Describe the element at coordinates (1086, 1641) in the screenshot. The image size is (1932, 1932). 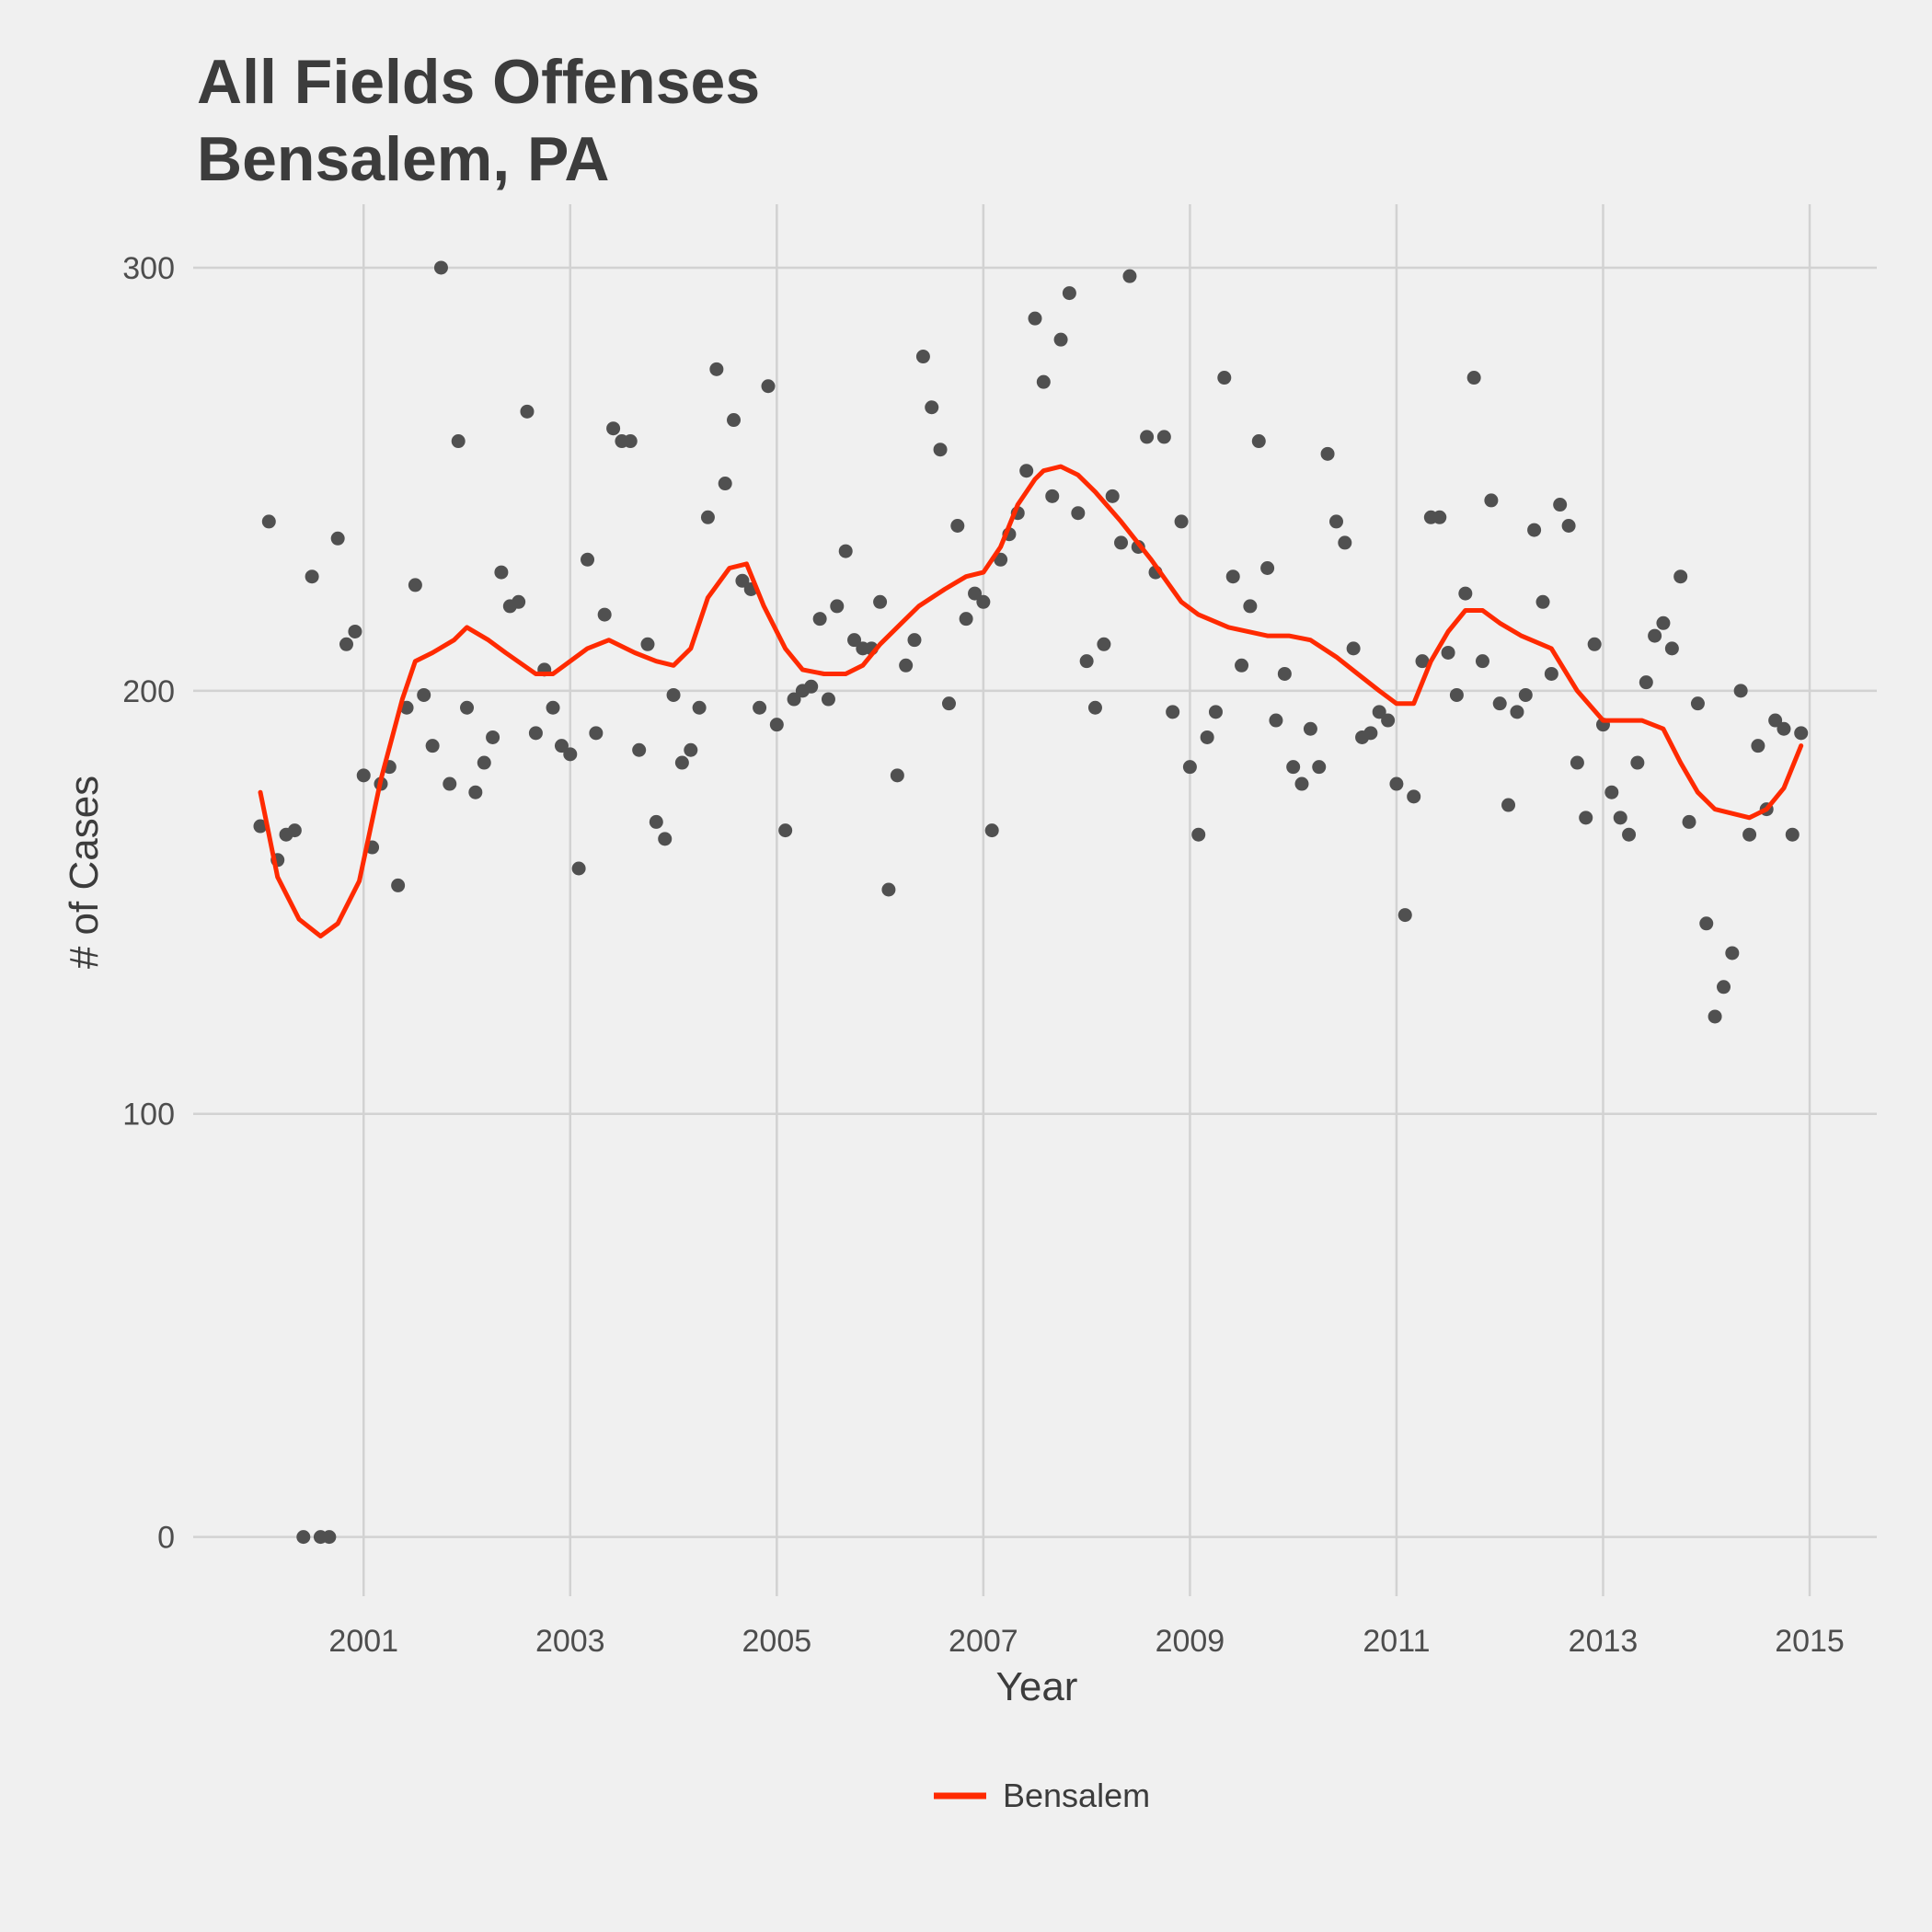
I see `x-tick-labels: 2001 2003 2005 2007 2009 2011 2013 2015` at that location.